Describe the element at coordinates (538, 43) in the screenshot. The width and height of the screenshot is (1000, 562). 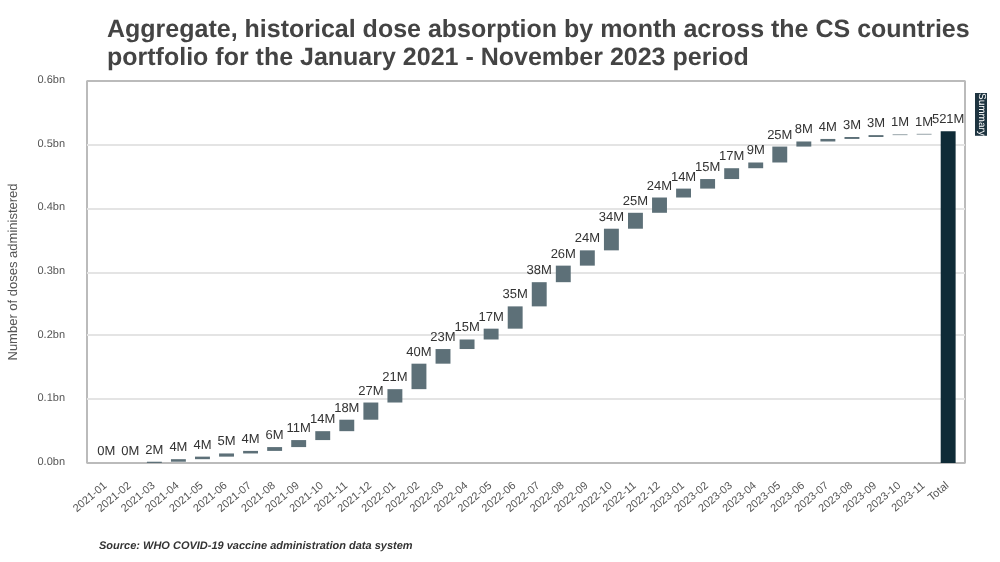
I see `chart-title: Aggregate, historical dose absorption by month across the CS countries portfolio for the January 2021 - November 2023 period` at that location.